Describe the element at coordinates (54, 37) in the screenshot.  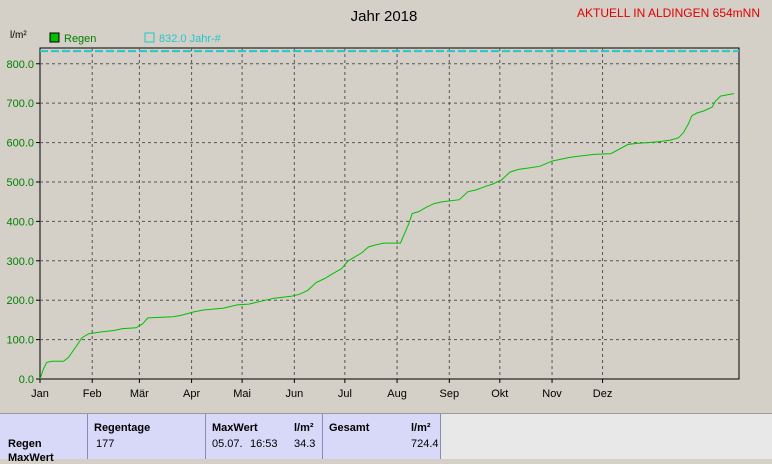
I see `legend-swatch-regen` at that location.